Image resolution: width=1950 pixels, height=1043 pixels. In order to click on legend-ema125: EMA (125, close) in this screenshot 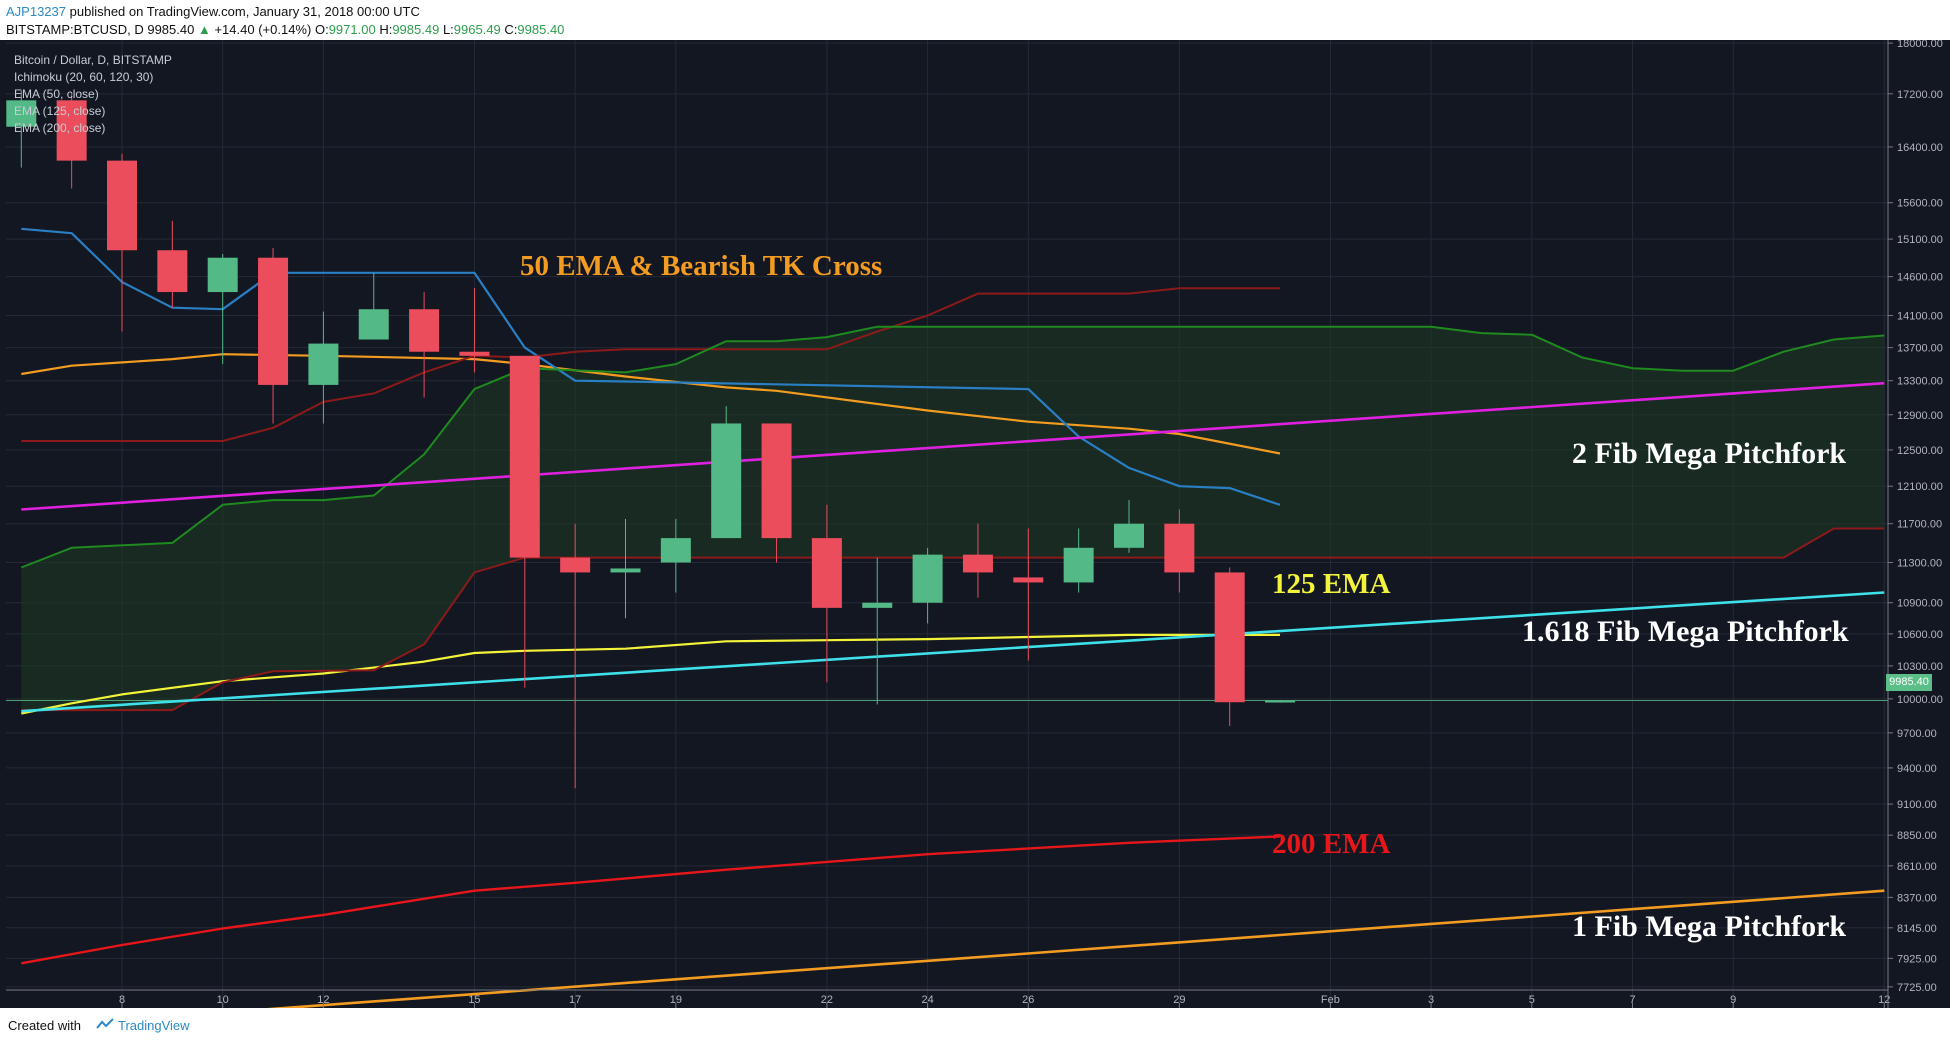, I will do `click(60, 111)`.